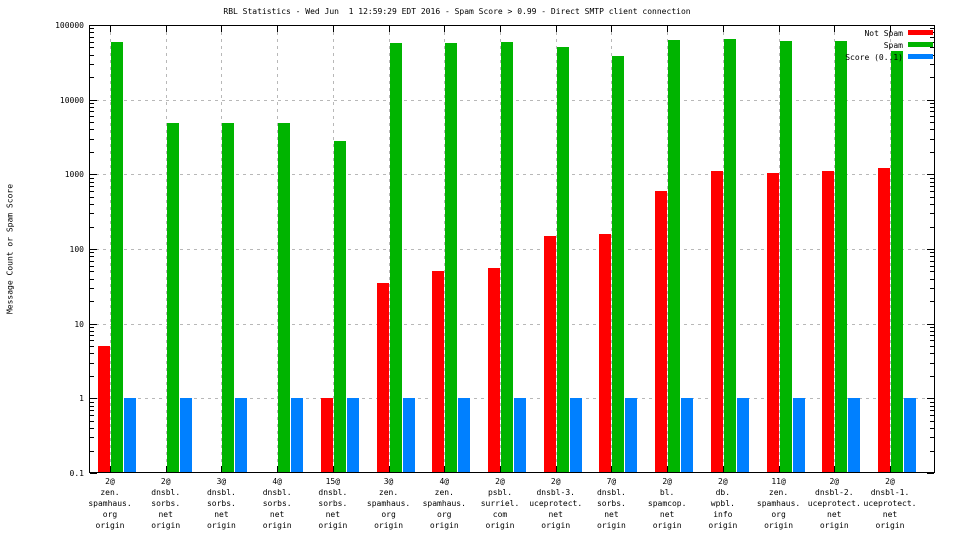  I want to click on x-tick-label: 2@ db. wpbl. info origin, so click(723, 503).